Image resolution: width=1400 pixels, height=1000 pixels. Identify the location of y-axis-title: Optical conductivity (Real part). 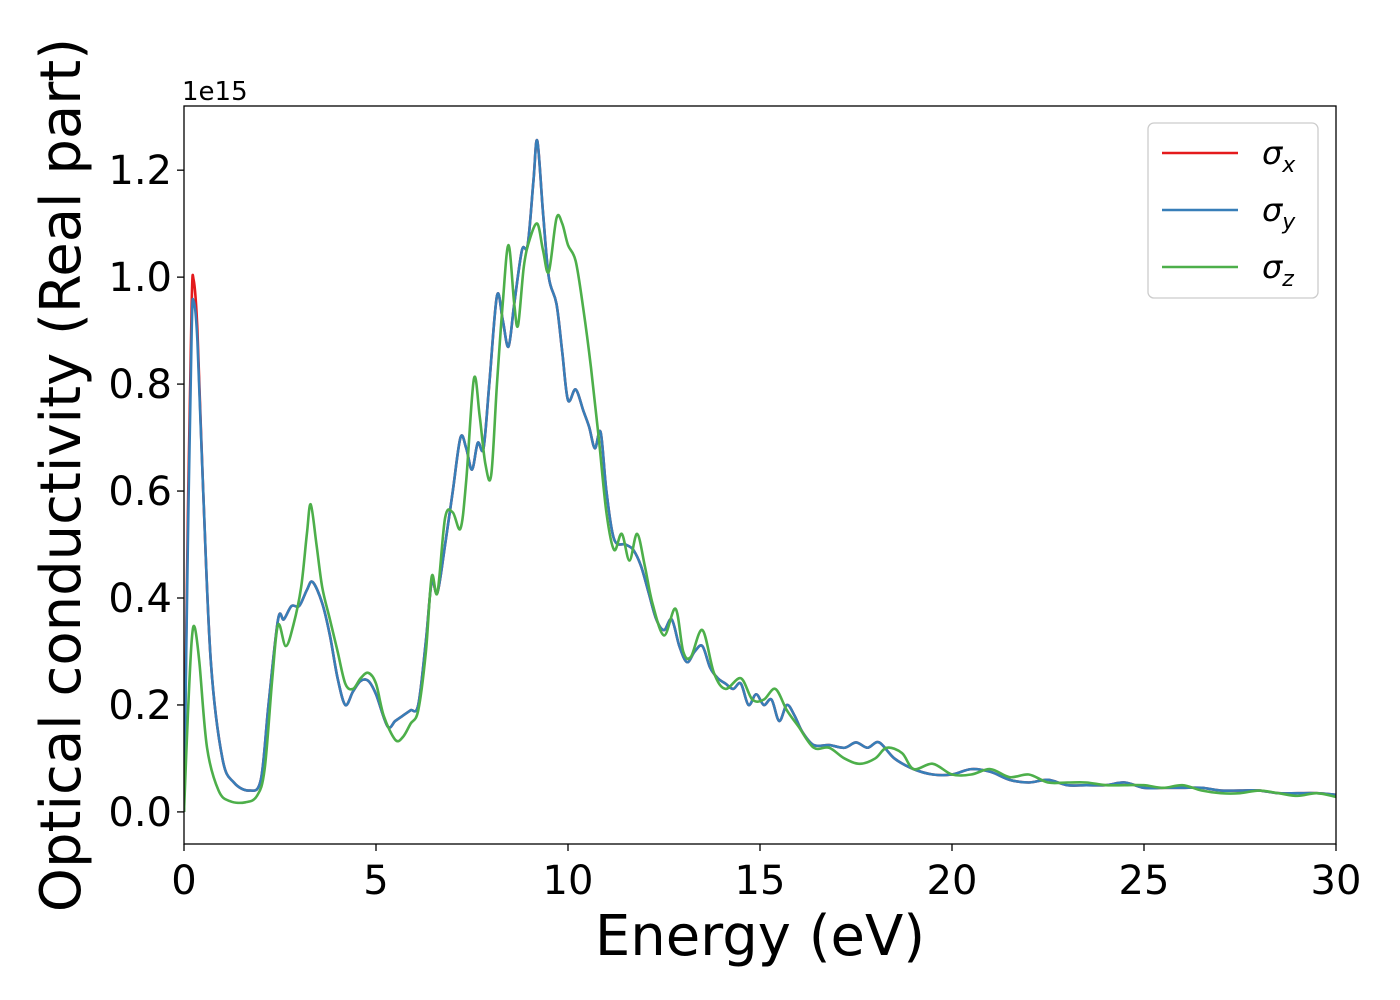
(61, 475).